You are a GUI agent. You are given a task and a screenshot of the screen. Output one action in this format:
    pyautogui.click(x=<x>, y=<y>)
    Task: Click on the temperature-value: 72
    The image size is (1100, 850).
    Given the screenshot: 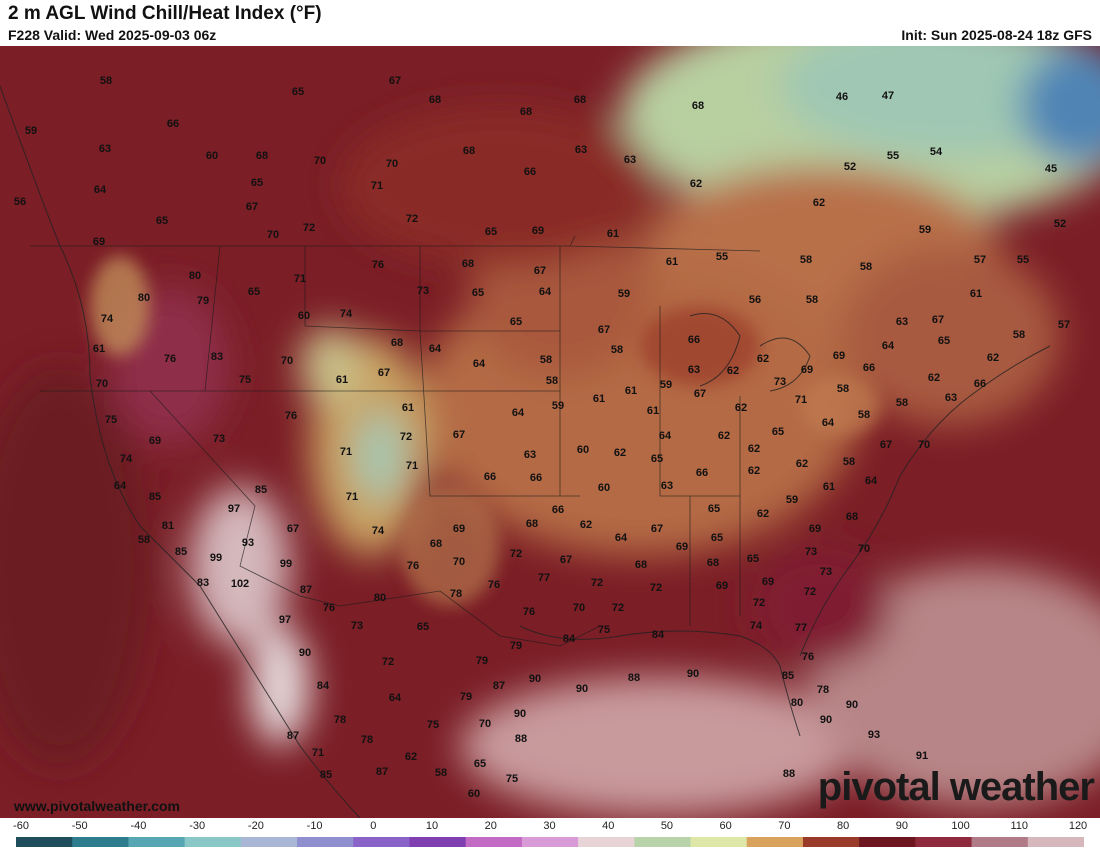 What is the action you would take?
    pyautogui.click(x=759, y=603)
    